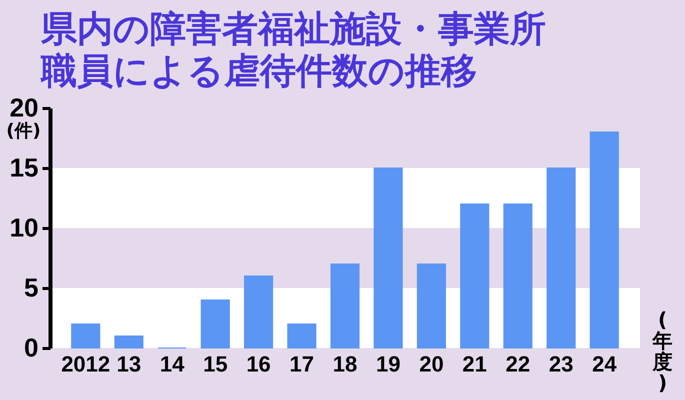 The height and width of the screenshot is (400, 685). Describe the element at coordinates (129, 364) in the screenshot. I see `x-tick-label: 13` at that location.